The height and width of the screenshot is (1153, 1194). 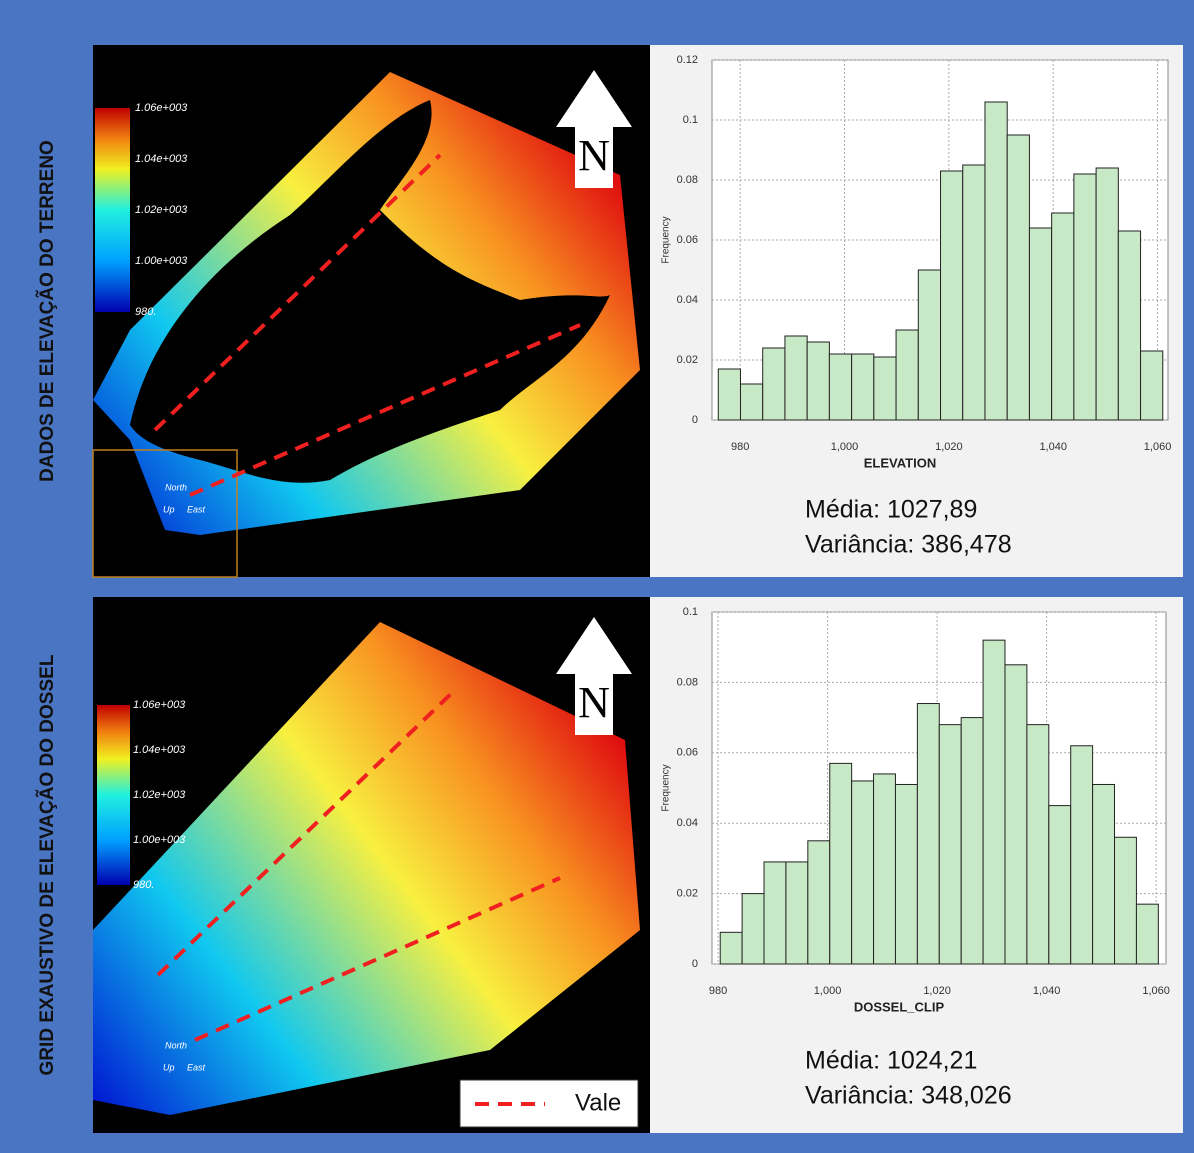 What do you see at coordinates (598, 1102) in the screenshot?
I see `legend-label: Vale` at bounding box center [598, 1102].